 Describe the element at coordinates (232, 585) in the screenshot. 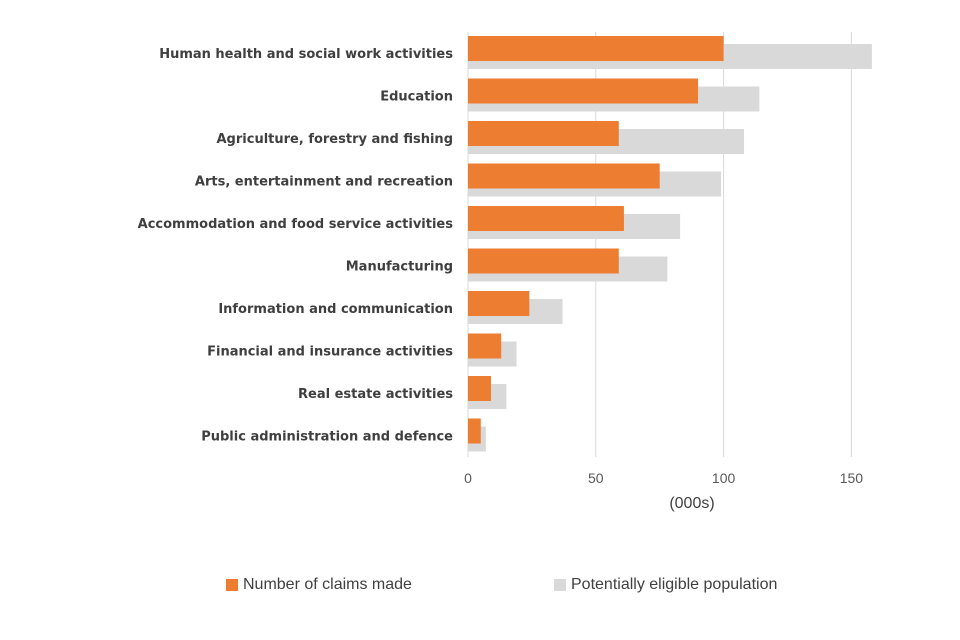

I see `legend-swatch-claims` at that location.